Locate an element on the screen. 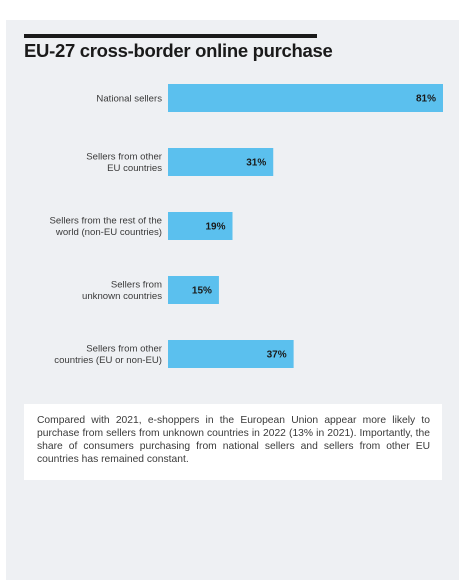 This screenshot has height=580, width=465. bar-value-label: 19% is located at coordinates (215, 227).